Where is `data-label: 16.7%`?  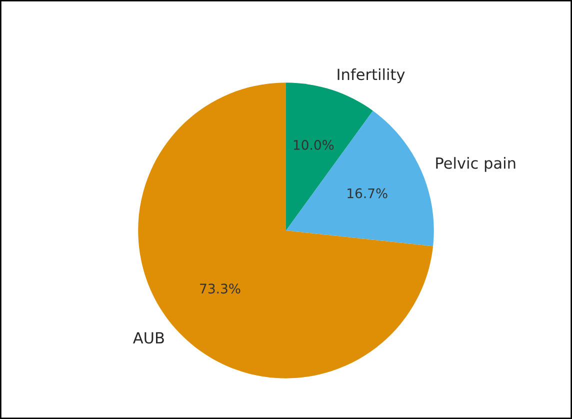 data-label: 16.7% is located at coordinates (368, 193).